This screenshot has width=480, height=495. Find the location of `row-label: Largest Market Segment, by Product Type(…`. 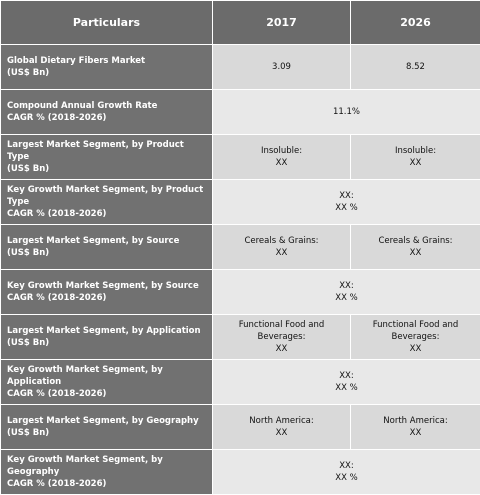

row-label: Largest Market Segment, by Product Type(… is located at coordinates (107, 157).